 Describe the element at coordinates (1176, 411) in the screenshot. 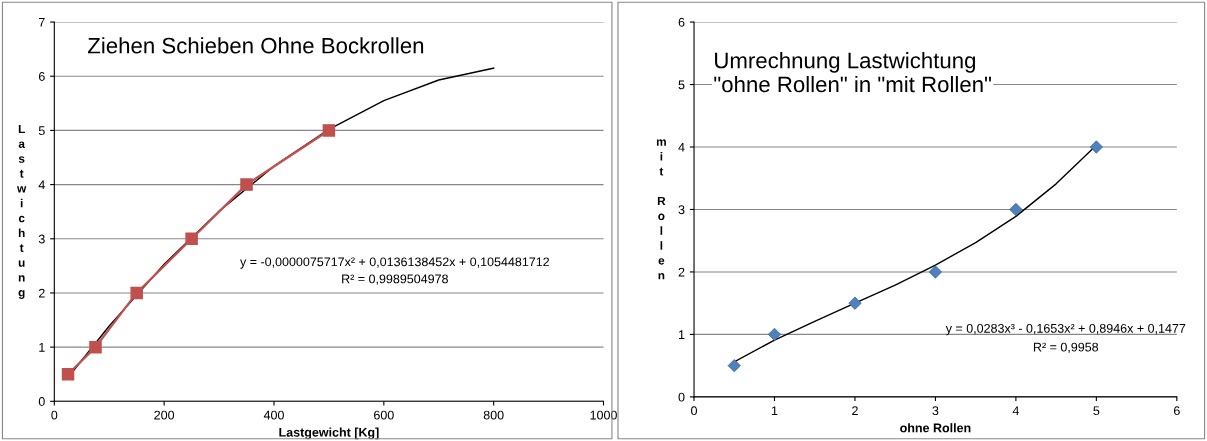

I see `x-tick-label: 6` at that location.